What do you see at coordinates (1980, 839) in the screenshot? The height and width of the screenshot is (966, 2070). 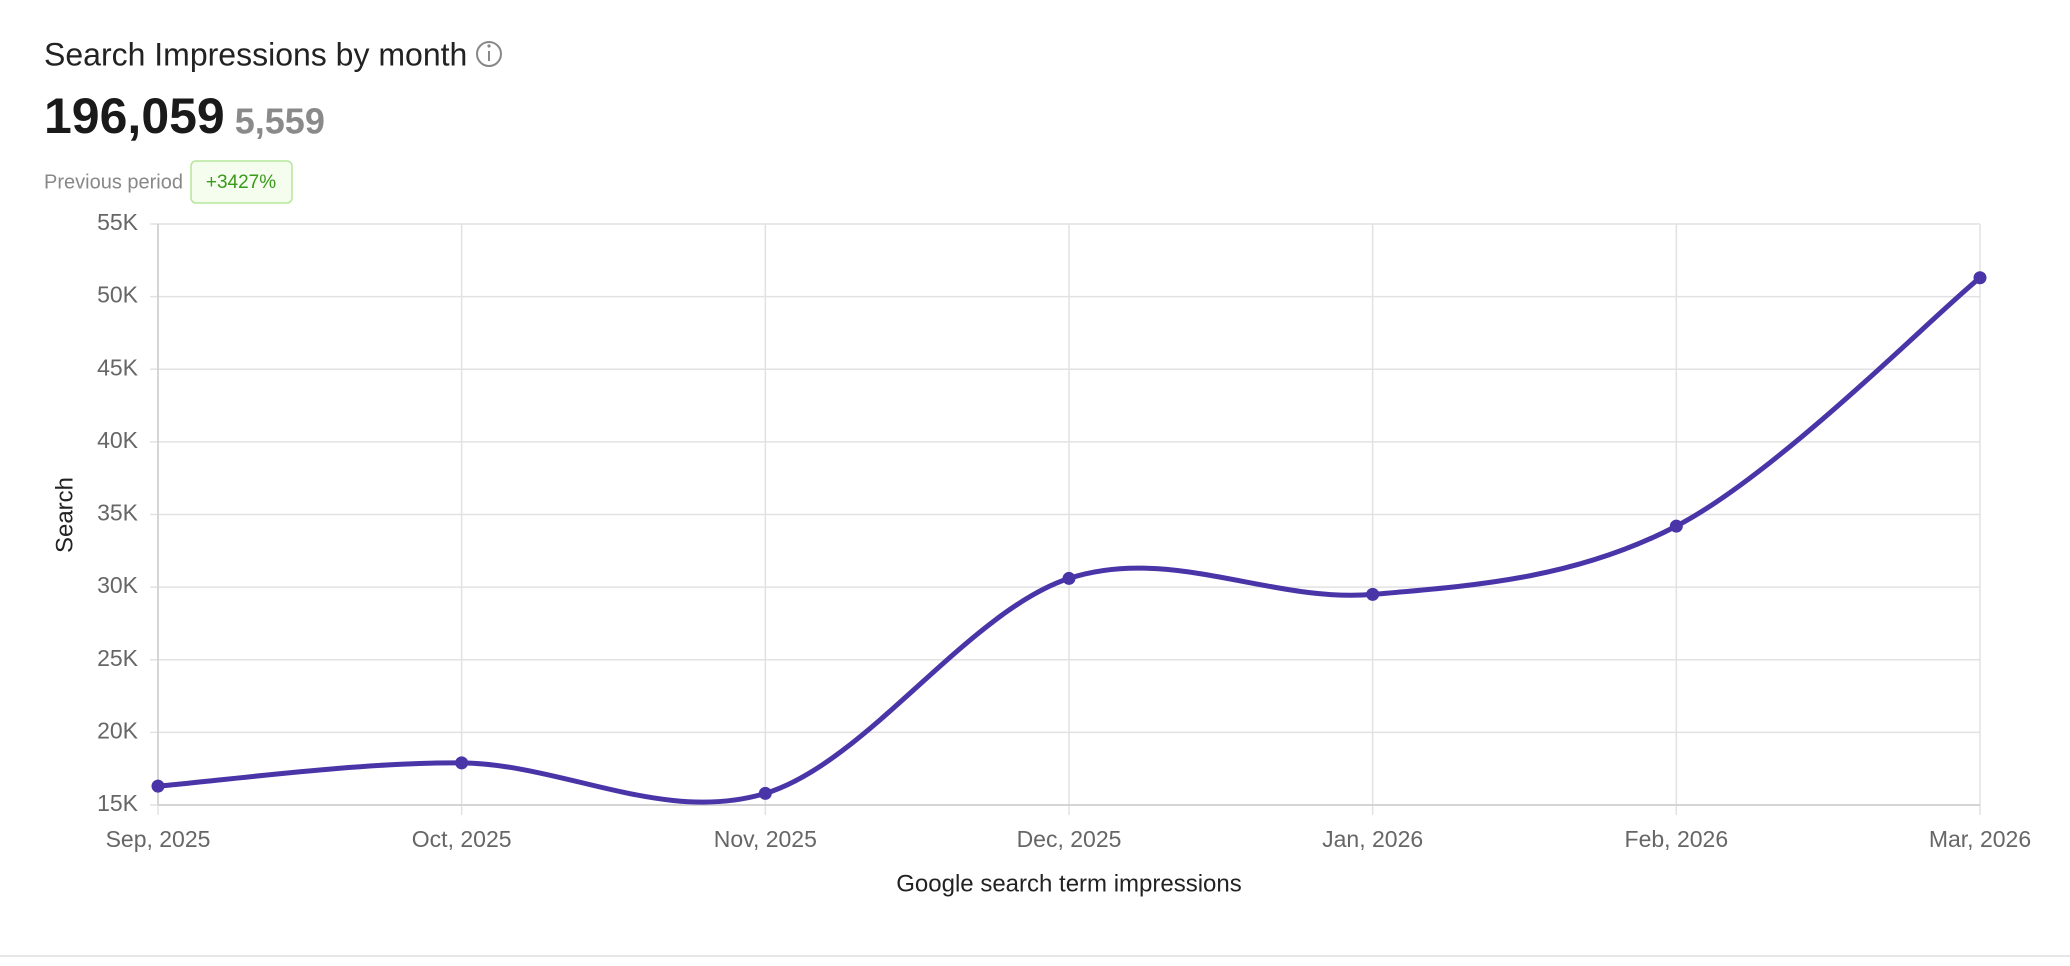 I see `x-tick-label: Mar, 2026` at bounding box center [1980, 839].